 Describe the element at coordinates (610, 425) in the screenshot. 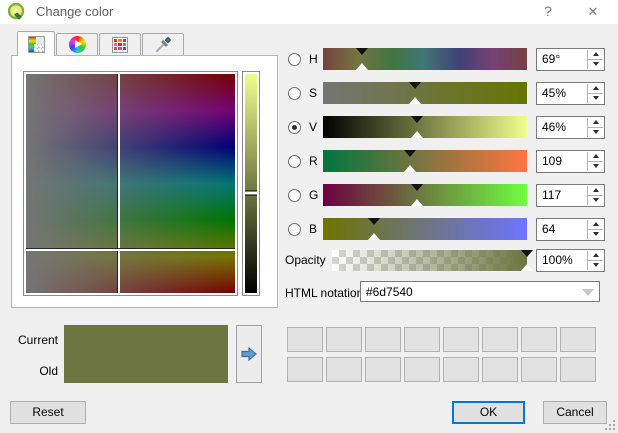

I see `resize-grip` at that location.